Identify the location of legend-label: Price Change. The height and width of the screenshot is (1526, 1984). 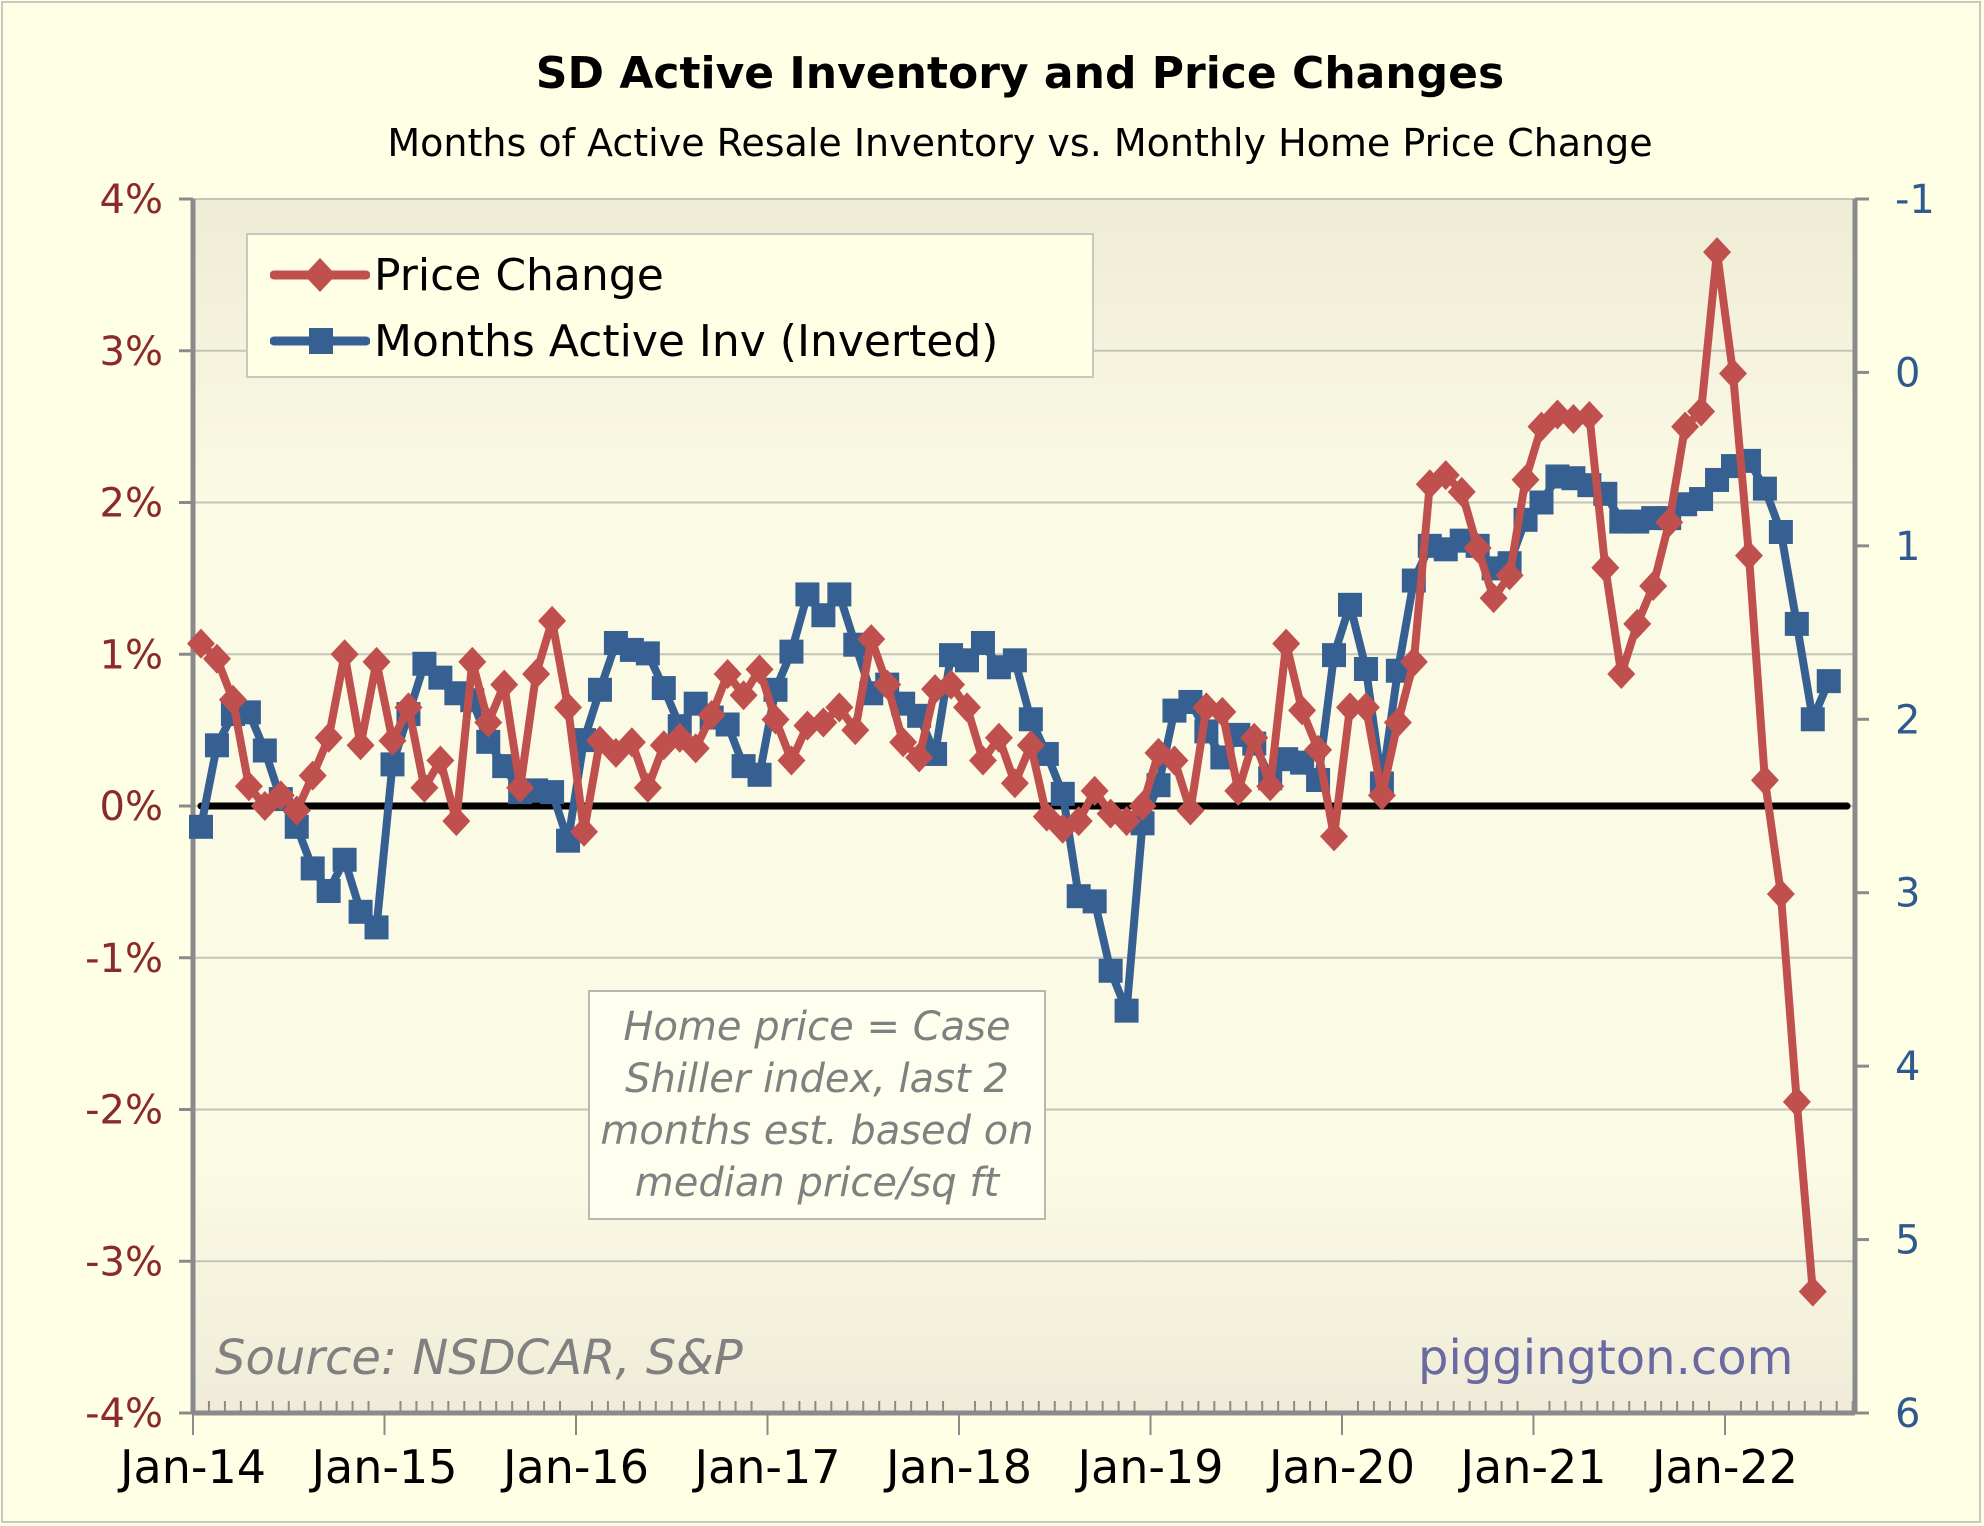
(519, 275).